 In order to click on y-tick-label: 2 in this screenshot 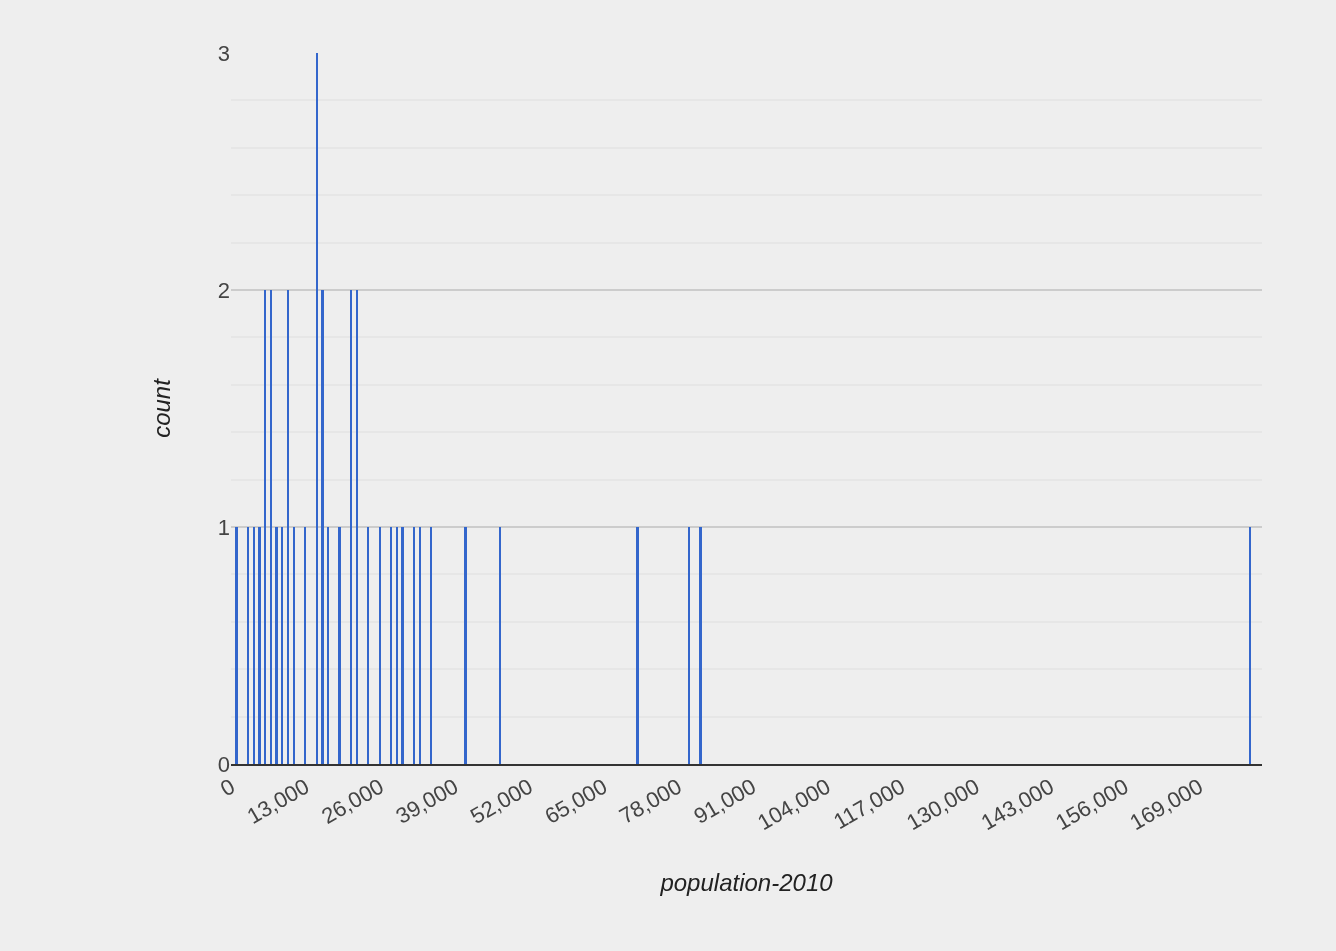, I will do `click(223, 290)`.